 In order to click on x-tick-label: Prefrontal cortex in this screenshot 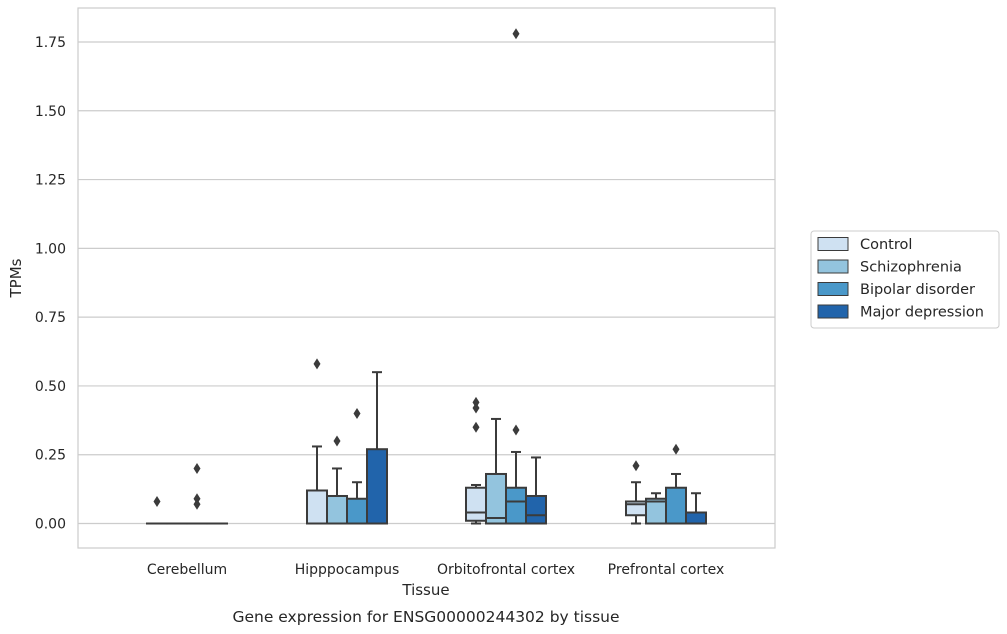, I will do `click(666, 570)`.